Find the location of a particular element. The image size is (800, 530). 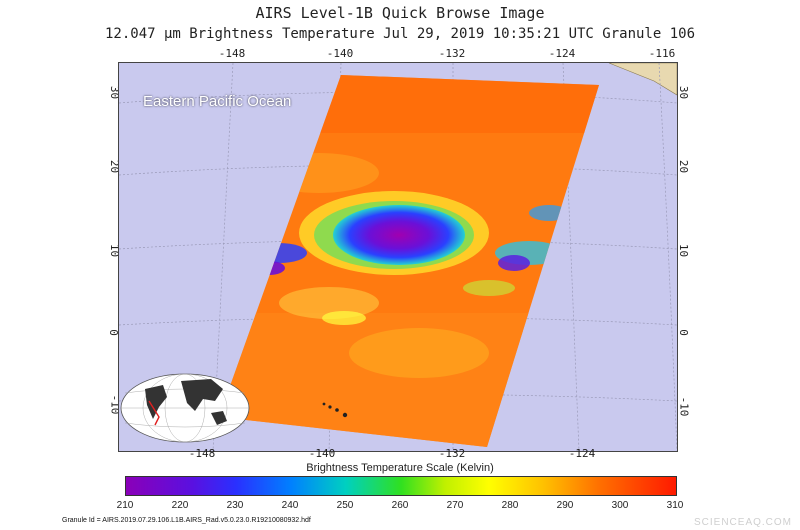

lon-tick-top: -148 is located at coordinates (232, 53).